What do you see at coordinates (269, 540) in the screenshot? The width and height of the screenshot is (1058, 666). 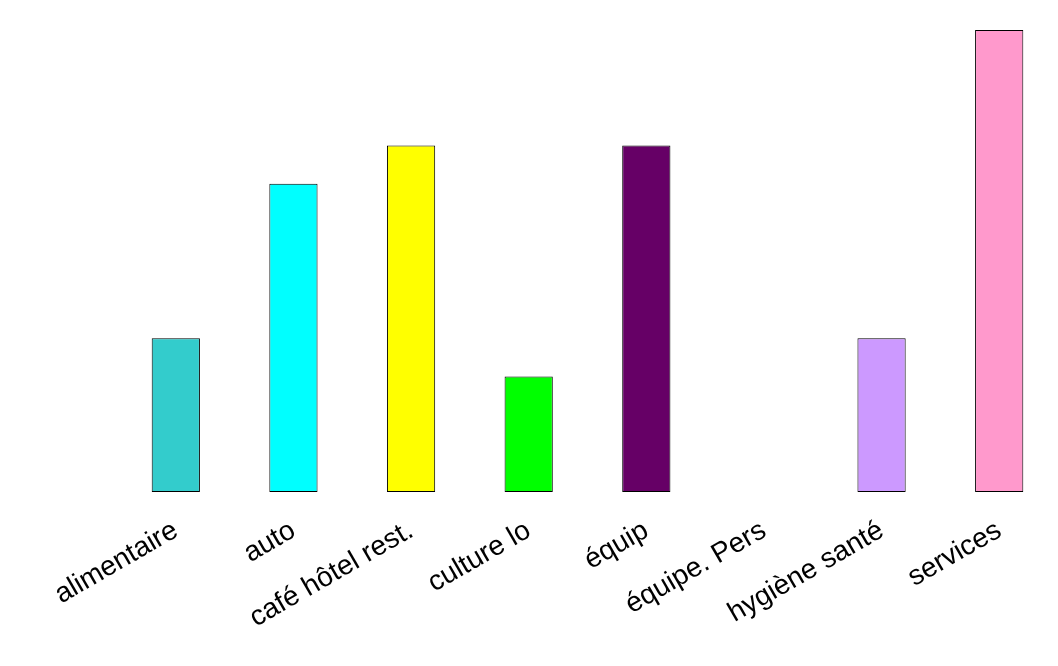 I see `x-tick-label: auto` at bounding box center [269, 540].